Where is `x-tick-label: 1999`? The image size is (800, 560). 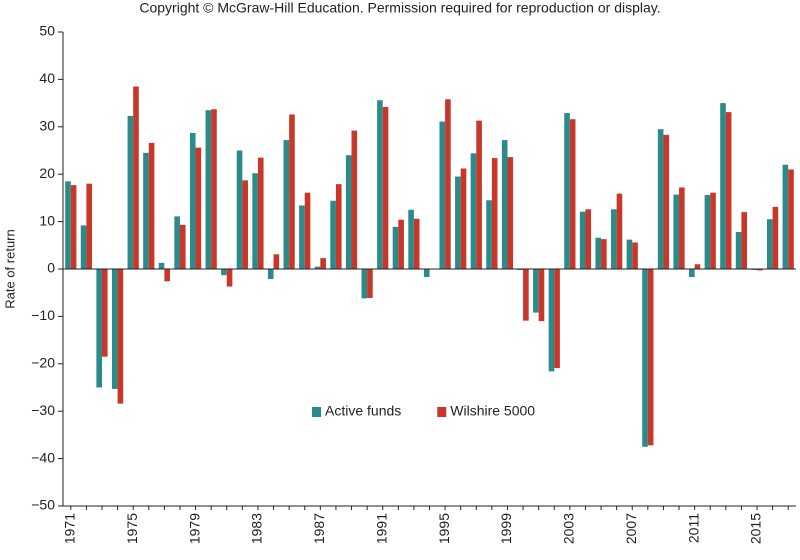
x-tick-label: 1999 is located at coordinates (506, 528).